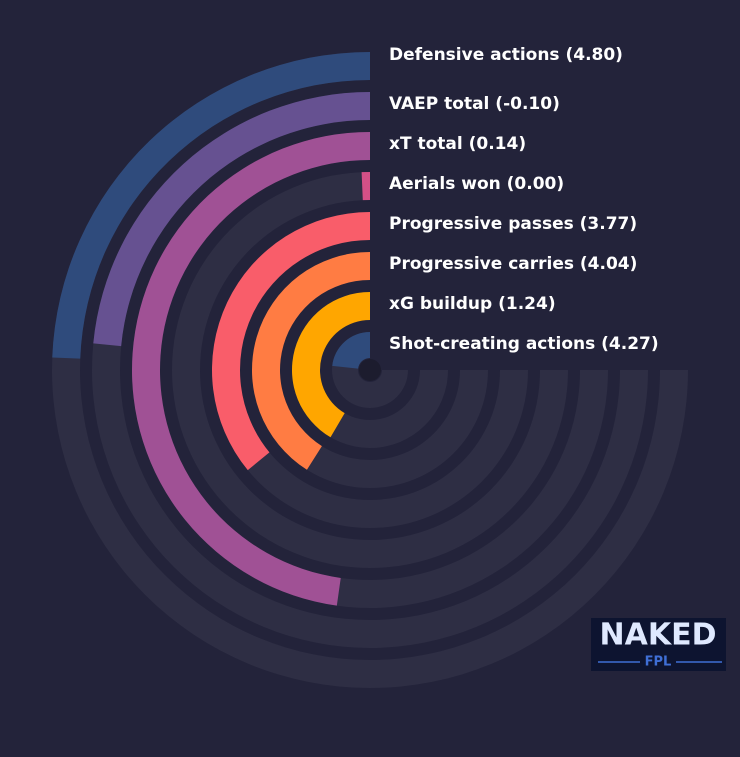 This screenshot has height=757, width=740. I want to click on bar-label: Progressive carries (4.04), so click(513, 264).